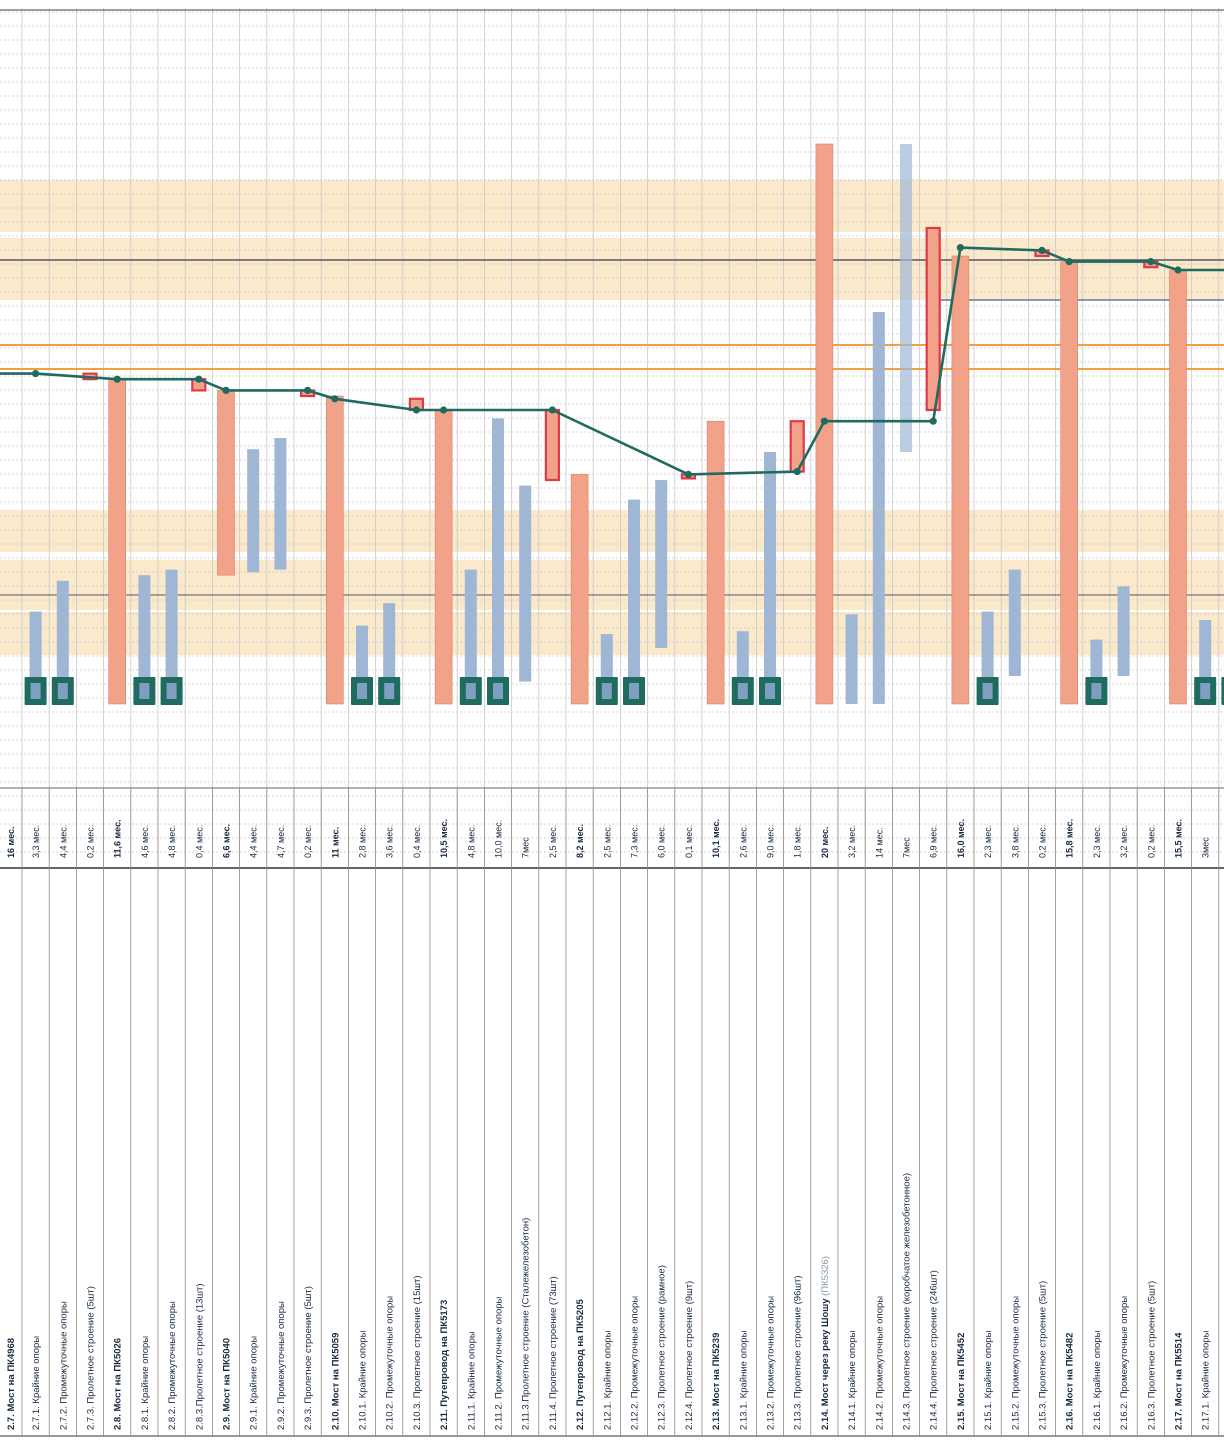 This screenshot has height=1442, width=1224. Describe the element at coordinates (1124, 1363) in the screenshot. I see `task-label: 2.16.2. Промежуточные опоры` at that location.